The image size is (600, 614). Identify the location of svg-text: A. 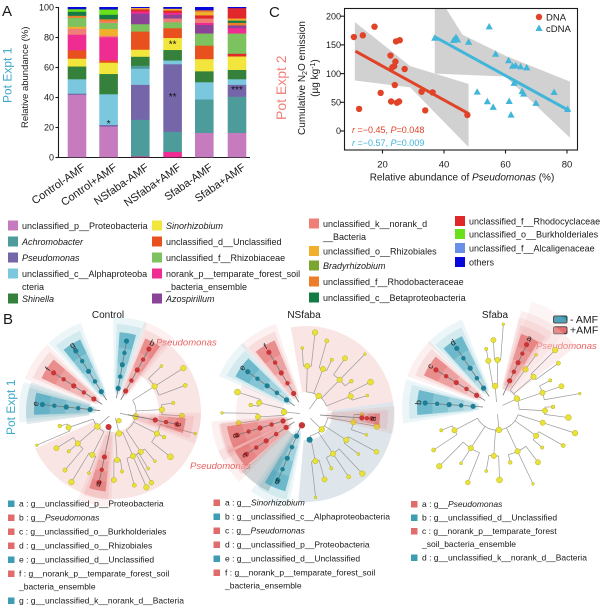
(7, 11).